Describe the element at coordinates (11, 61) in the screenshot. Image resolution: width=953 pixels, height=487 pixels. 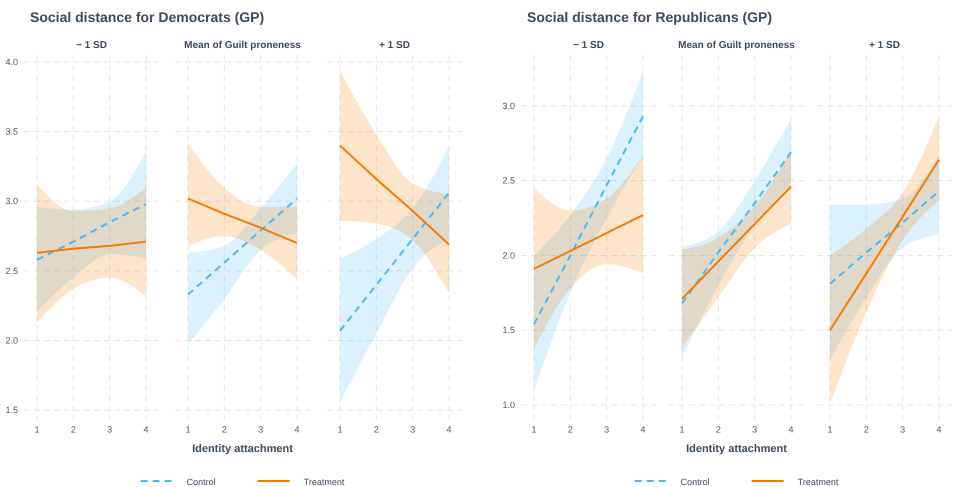
I see `y-tick-label: 4.0` at that location.